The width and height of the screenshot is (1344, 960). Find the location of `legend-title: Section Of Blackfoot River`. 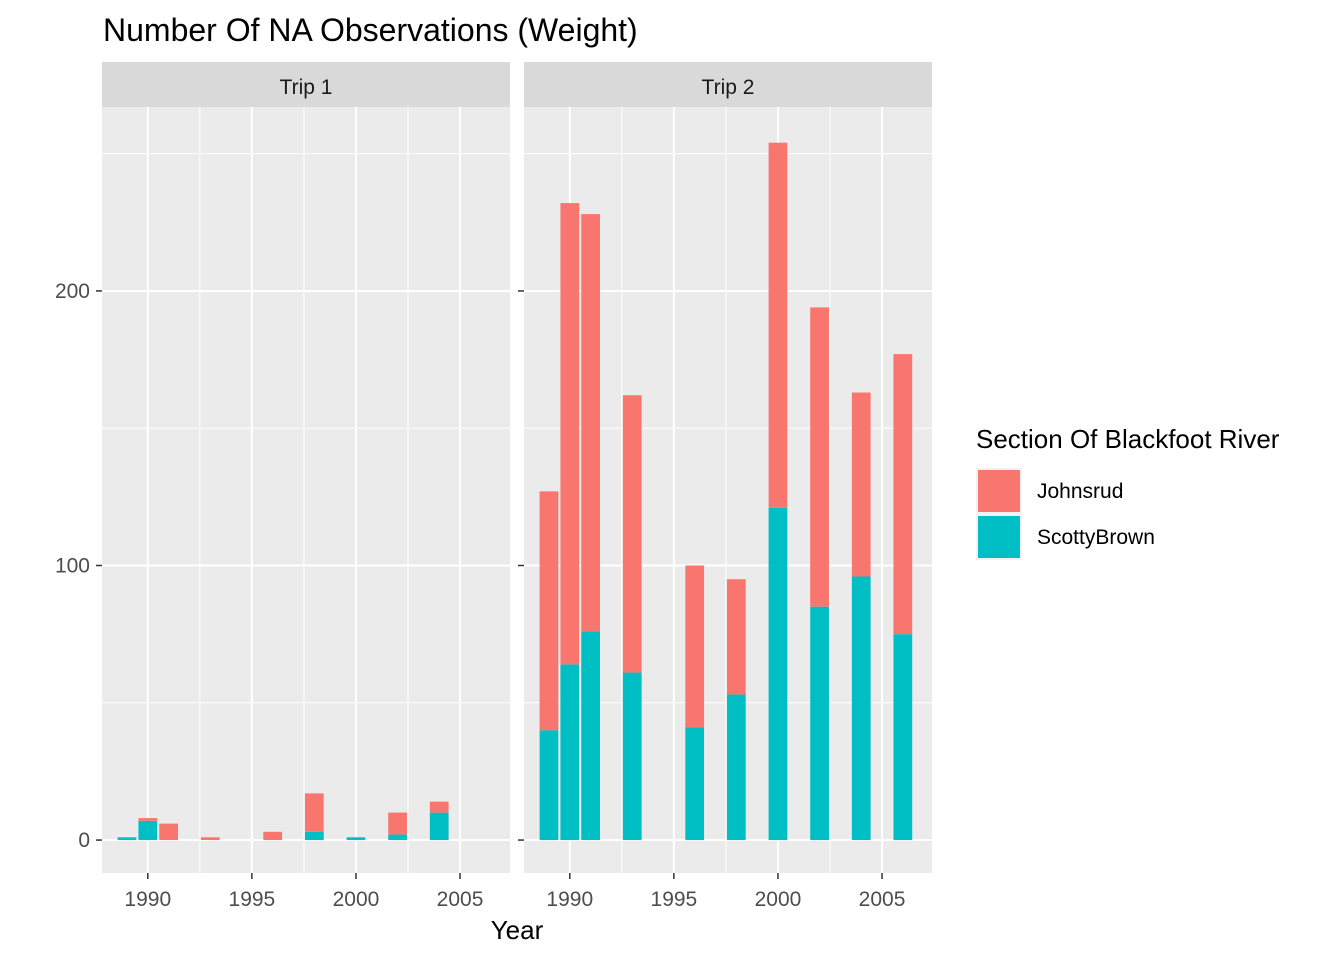

legend-title: Section Of Blackfoot River is located at coordinates (1128, 439).